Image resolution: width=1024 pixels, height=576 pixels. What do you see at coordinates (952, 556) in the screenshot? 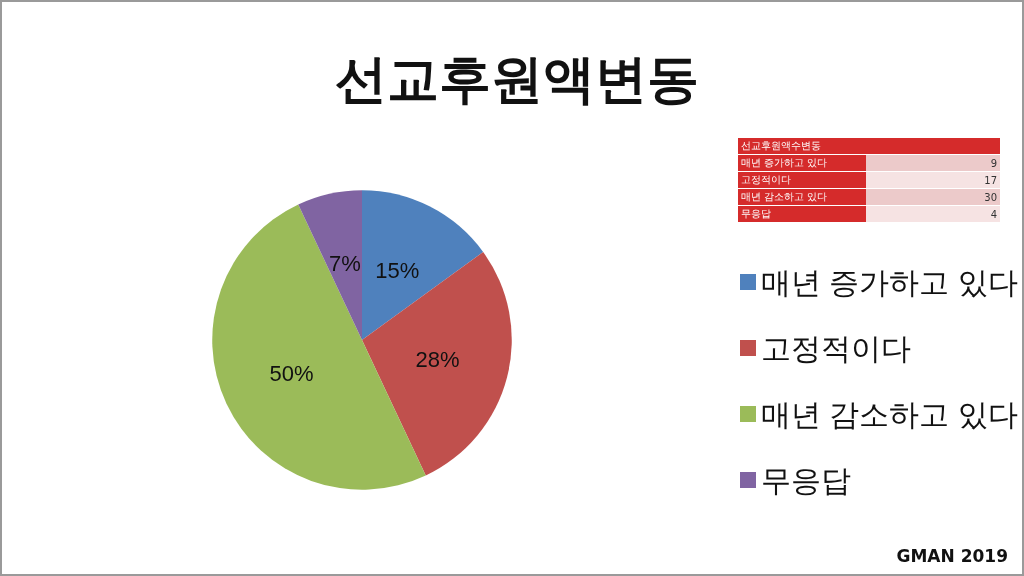
I see `text: GMAN 2019` at bounding box center [952, 556].